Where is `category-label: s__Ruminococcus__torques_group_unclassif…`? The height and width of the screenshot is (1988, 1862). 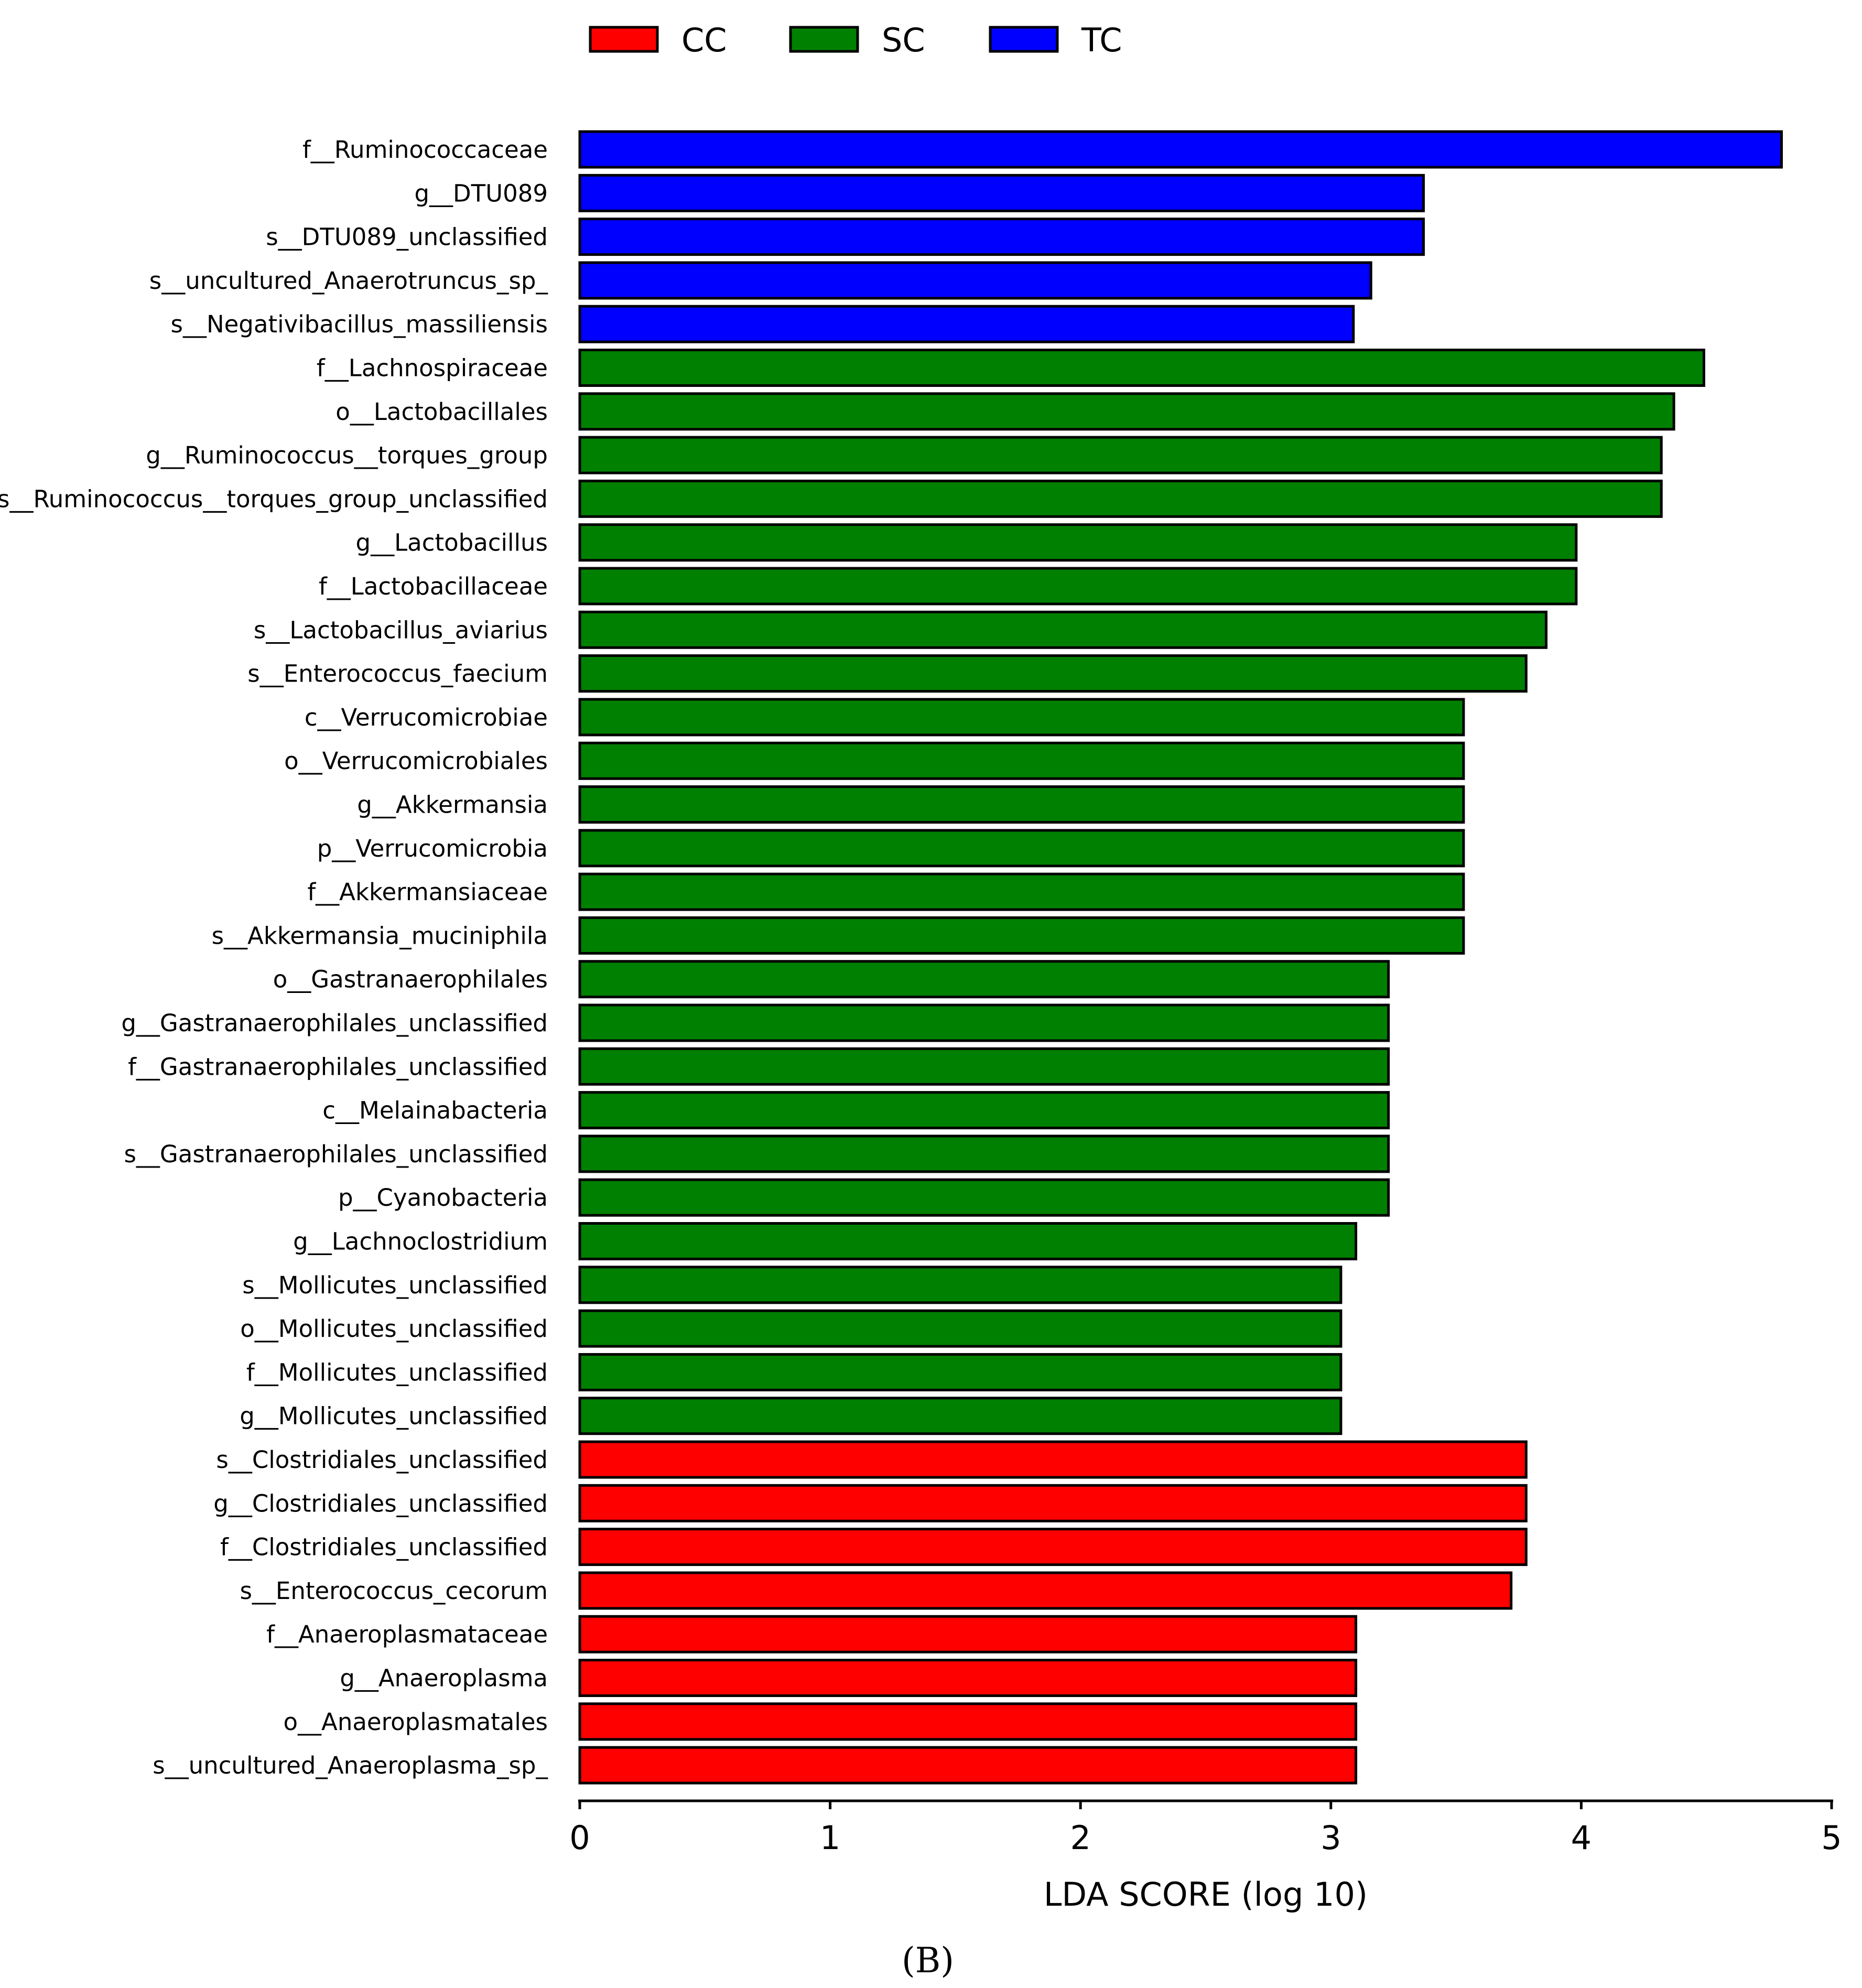
category-label: s__Ruminococcus__torques_group_unclassif… is located at coordinates (274, 499).